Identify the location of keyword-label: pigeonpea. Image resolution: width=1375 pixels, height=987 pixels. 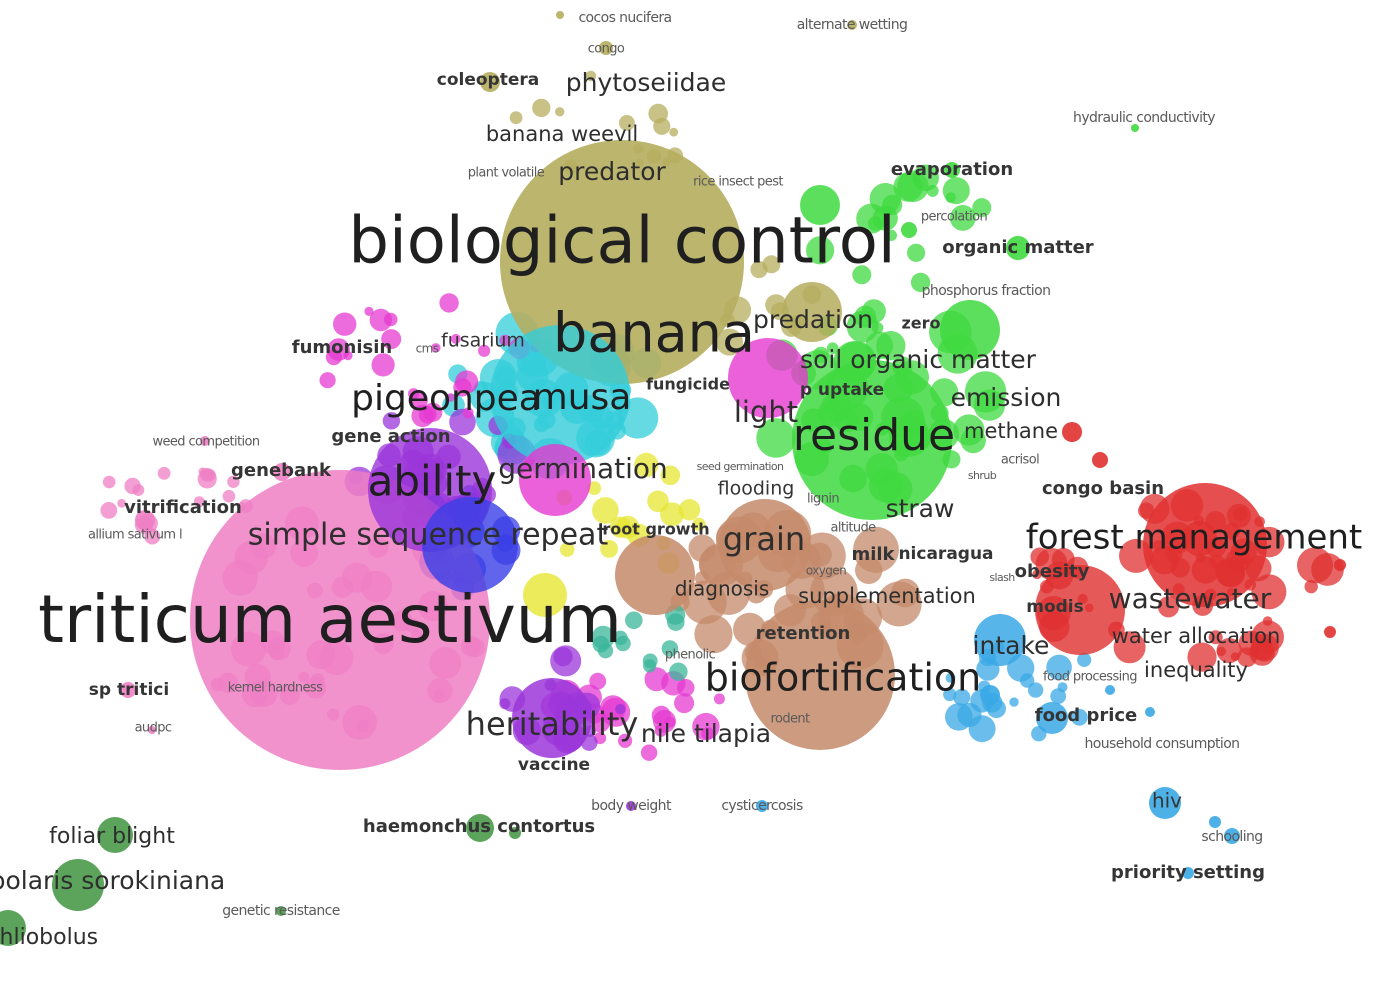
(446, 398).